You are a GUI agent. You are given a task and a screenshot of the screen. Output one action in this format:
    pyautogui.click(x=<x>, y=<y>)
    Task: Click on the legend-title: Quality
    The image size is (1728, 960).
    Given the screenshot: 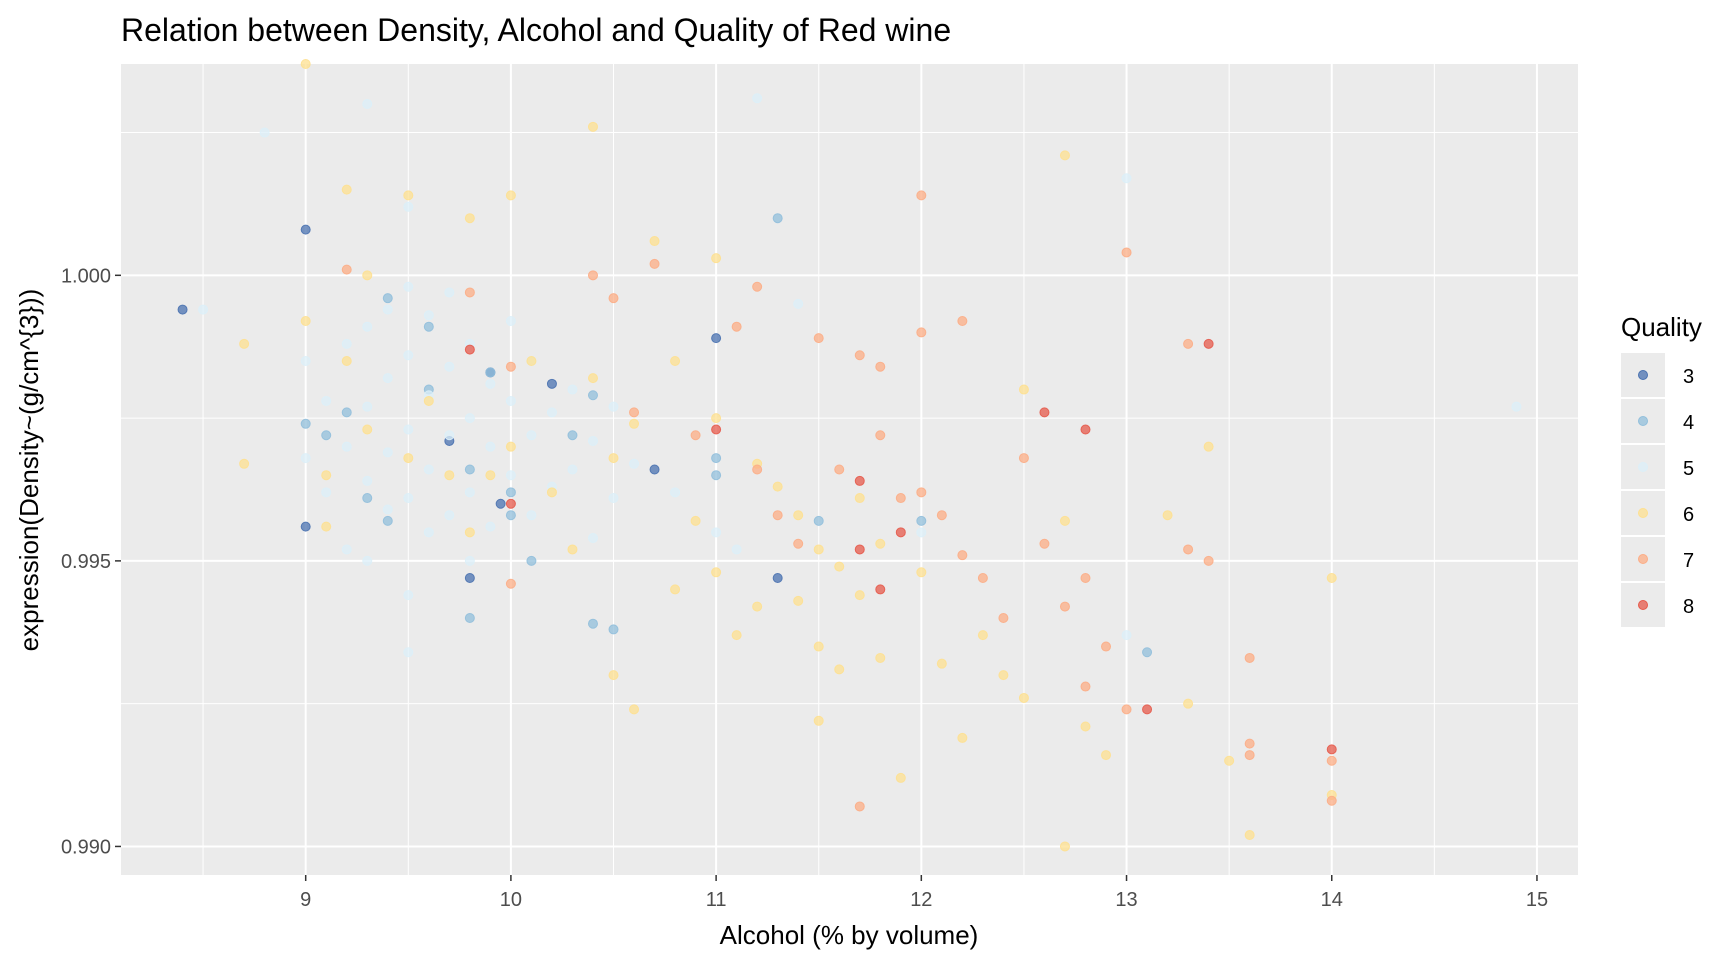 What is the action you would take?
    pyautogui.click(x=1661, y=327)
    